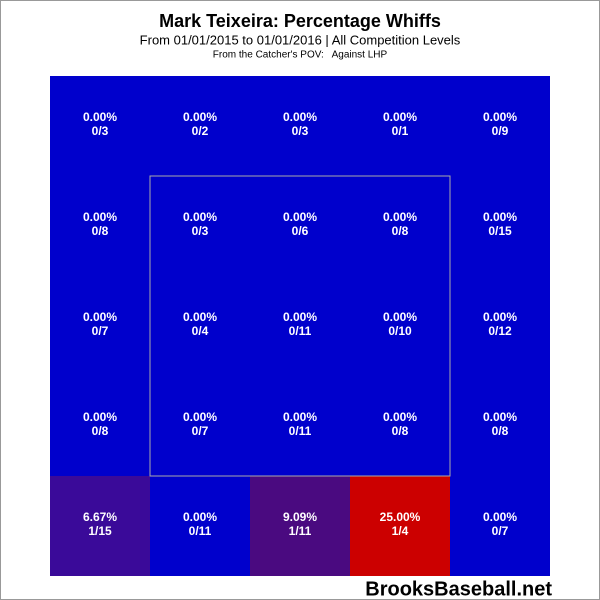 The height and width of the screenshot is (600, 600). I want to click on count-label: 0/10, so click(400, 331).